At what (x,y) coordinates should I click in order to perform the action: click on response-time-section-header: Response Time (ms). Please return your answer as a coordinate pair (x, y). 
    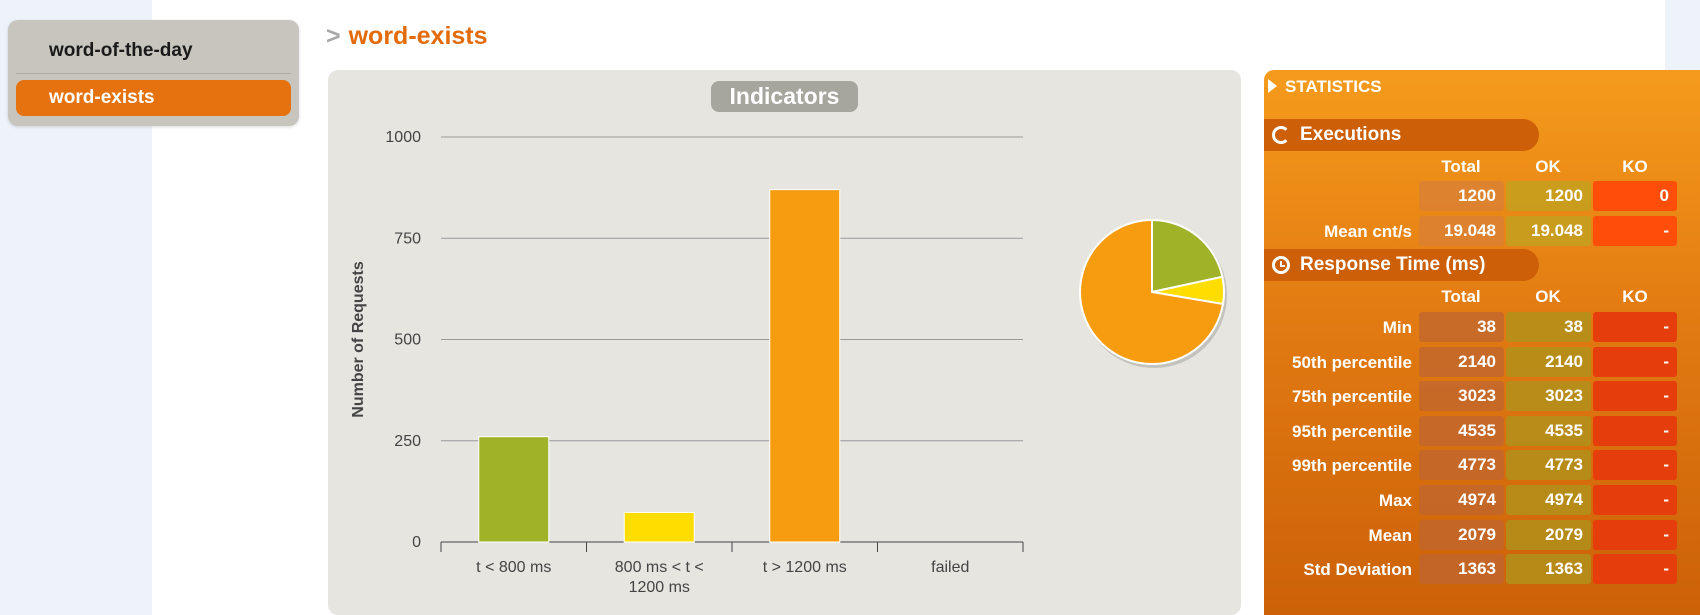
    Looking at the image, I should click on (1401, 265).